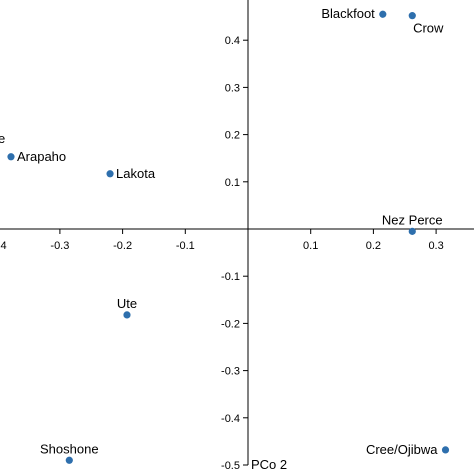 This screenshot has height=474, width=474. What do you see at coordinates (402, 449) in the screenshot?
I see `point-cree-ojibwa-label: Cree/Ojibwa` at bounding box center [402, 449].